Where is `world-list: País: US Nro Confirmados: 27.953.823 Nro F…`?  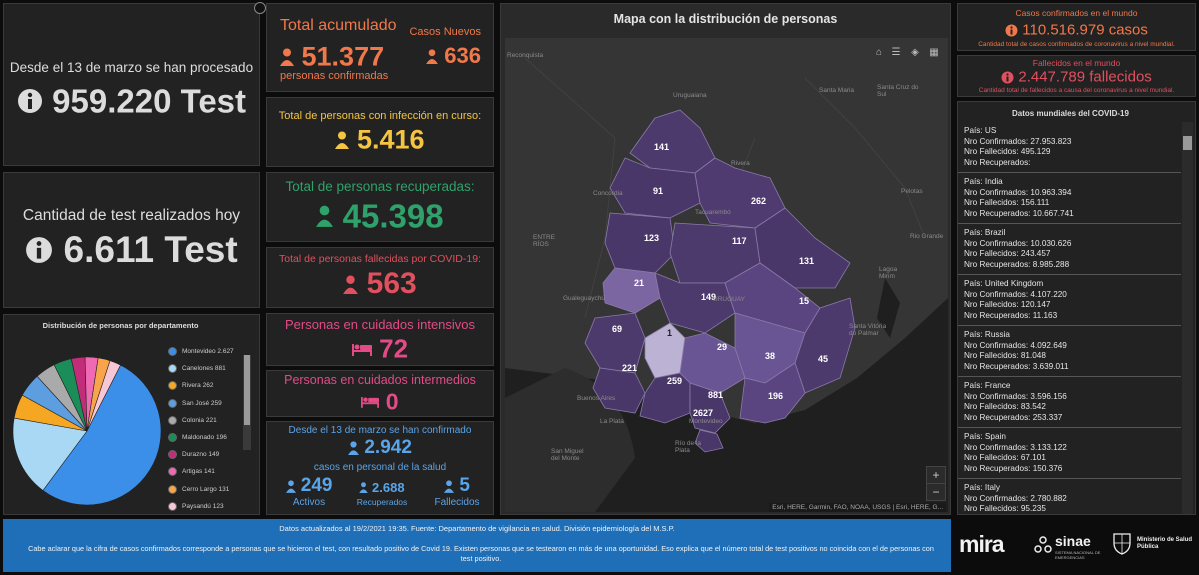
world-list: País: US Nro Confirmados: 27.953.823 Nro F… is located at coordinates (1069, 318).